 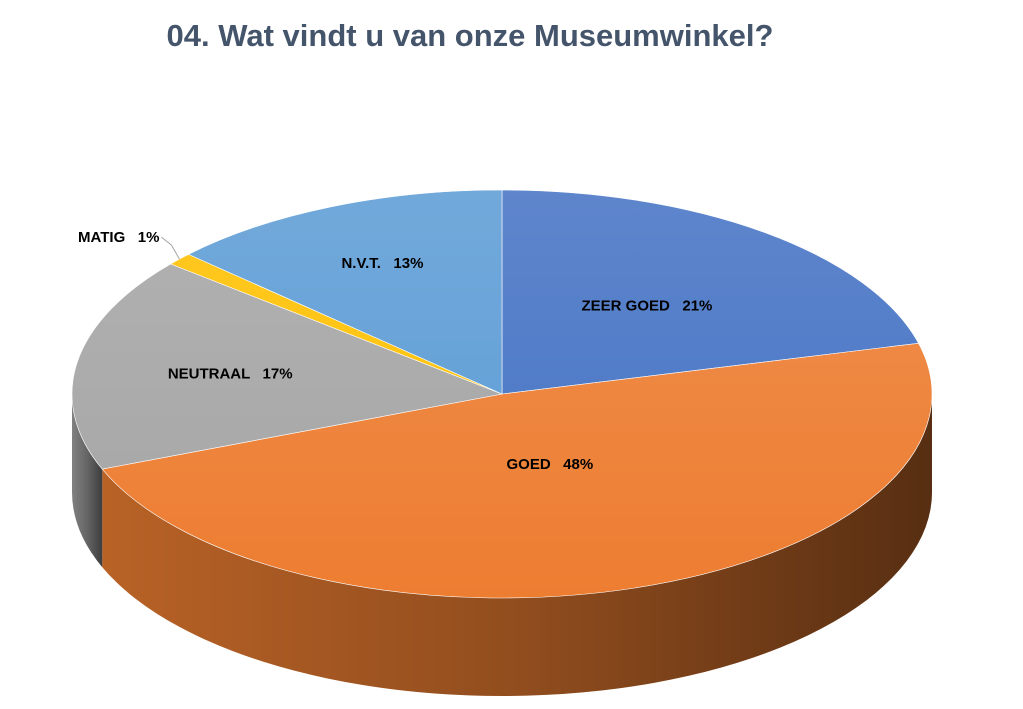 I want to click on data-label-goed: GOED 48%, so click(x=549, y=464).